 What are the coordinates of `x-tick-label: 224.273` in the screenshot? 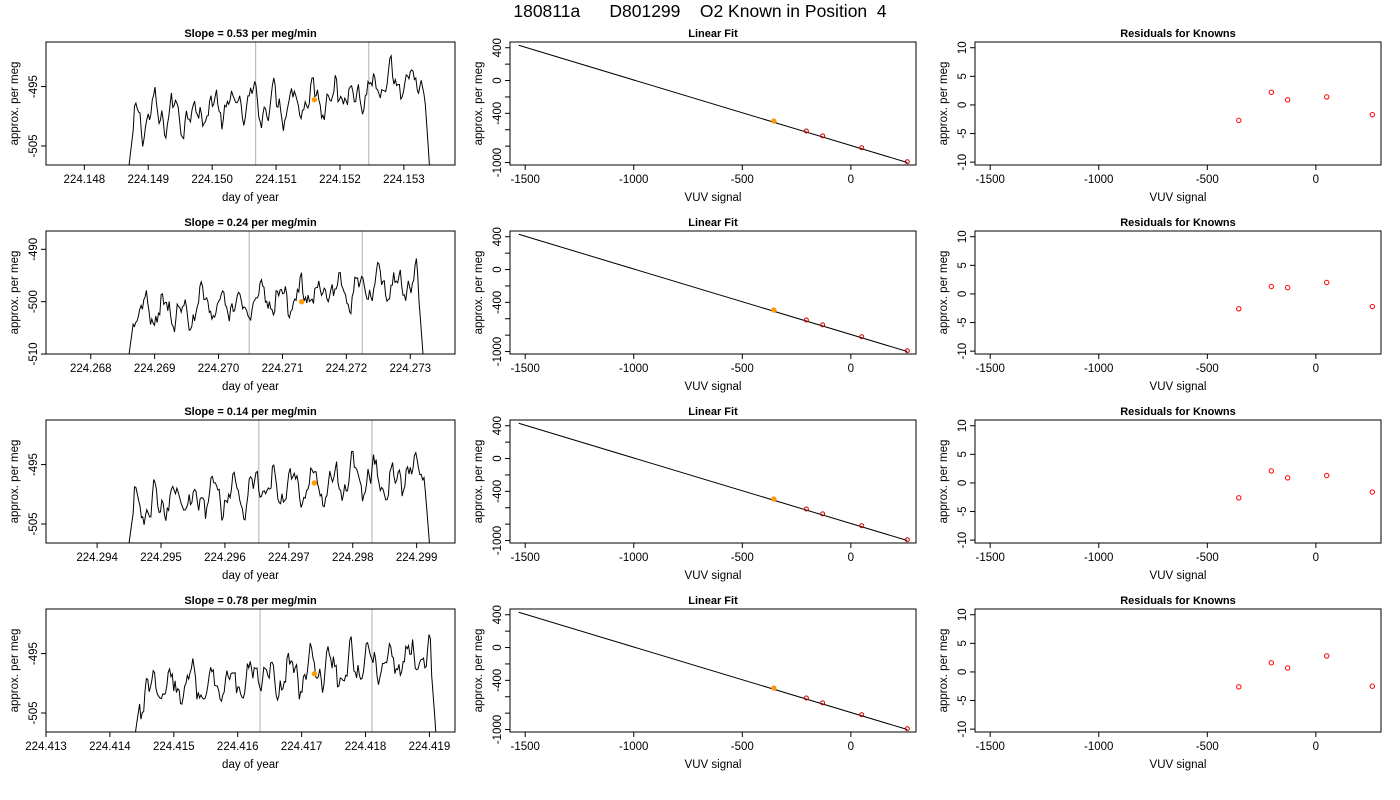 It's located at (410, 369).